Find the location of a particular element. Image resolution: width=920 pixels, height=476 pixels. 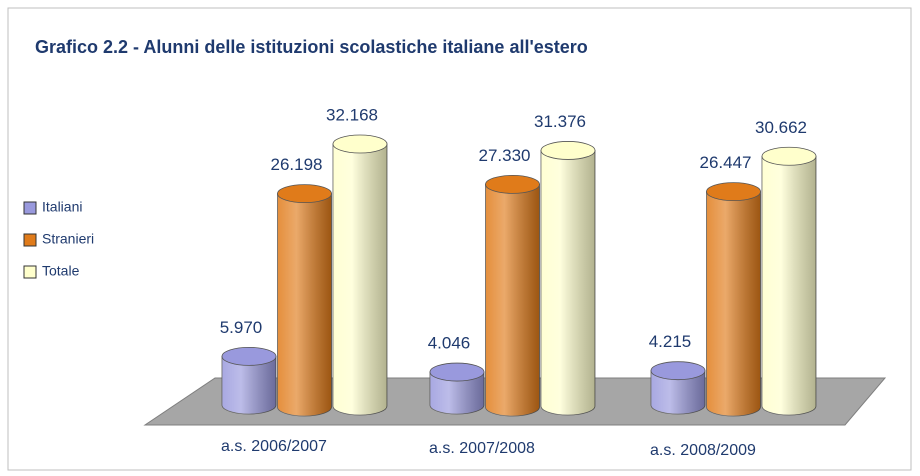

value-label: 4.215 is located at coordinates (670, 341).